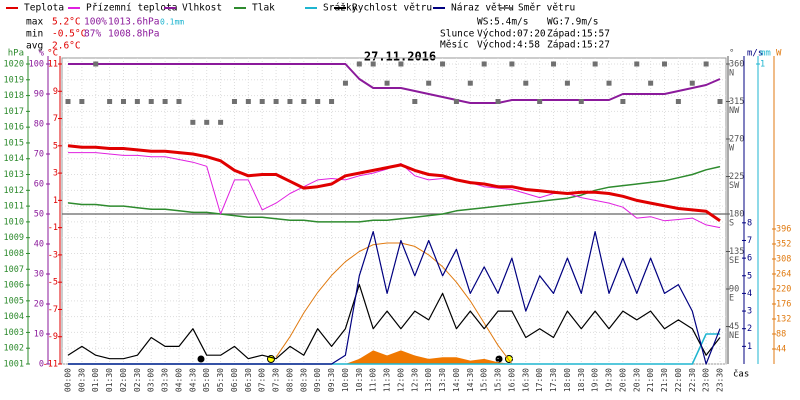 Image resolution: width=800 pixels, height=400 pixels. Describe the element at coordinates (508, 45) in the screenshot. I see `sun-moon-text: Východ:4:58` at that location.